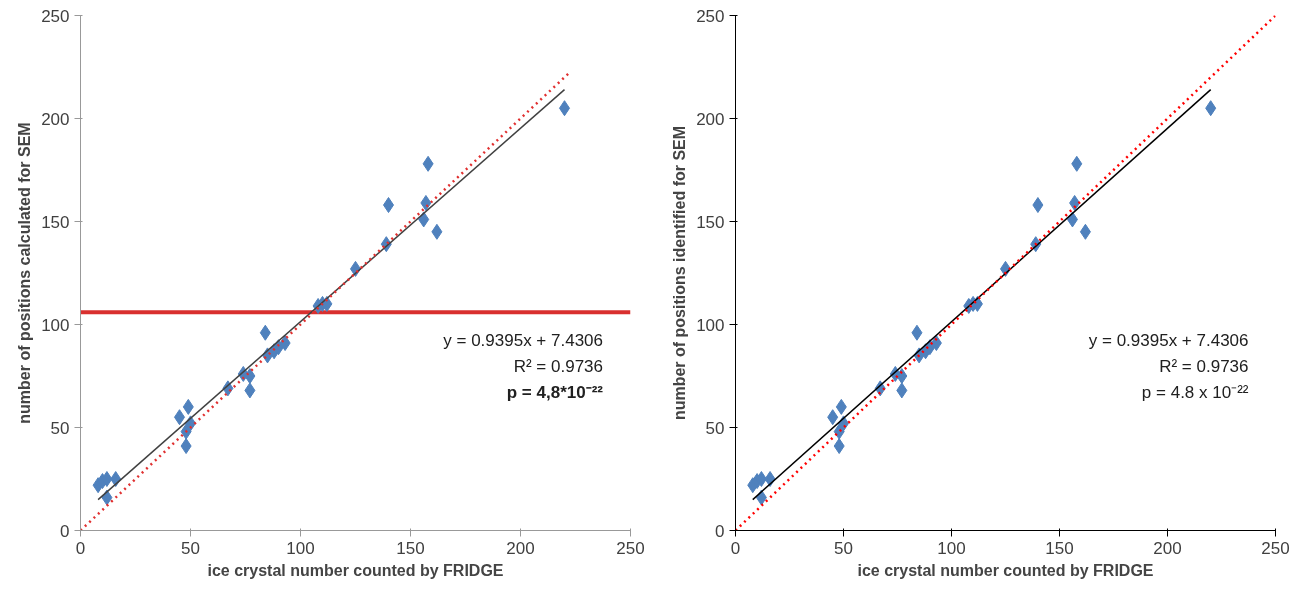 This screenshot has width=1309, height=600. What do you see at coordinates (1195, 392) in the screenshot?
I see `annotation: p = 4.8 x 10⁻²²` at bounding box center [1195, 392].